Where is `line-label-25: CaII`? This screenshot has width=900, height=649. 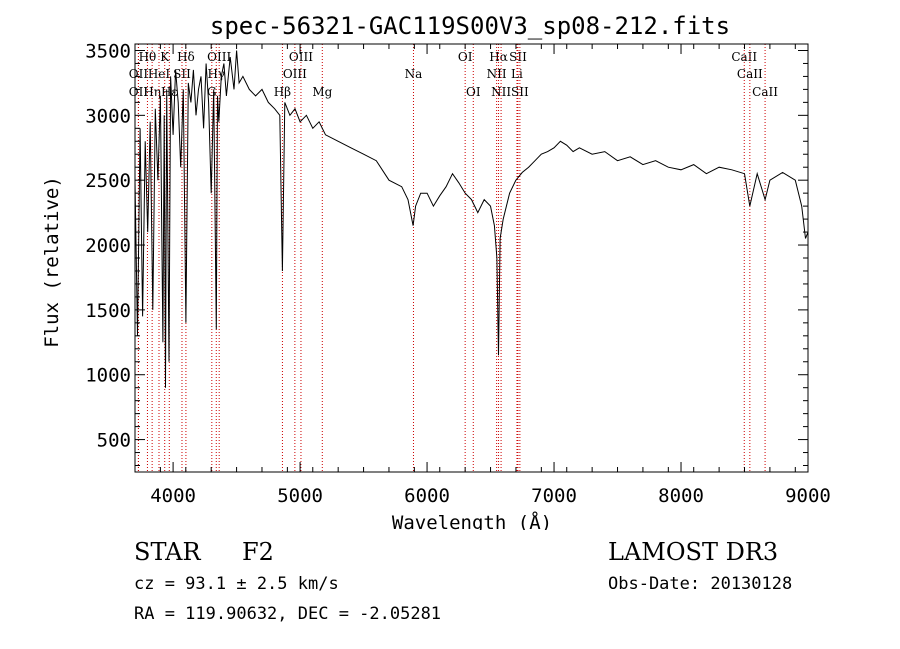 line-label-25: CaII is located at coordinates (744, 57).